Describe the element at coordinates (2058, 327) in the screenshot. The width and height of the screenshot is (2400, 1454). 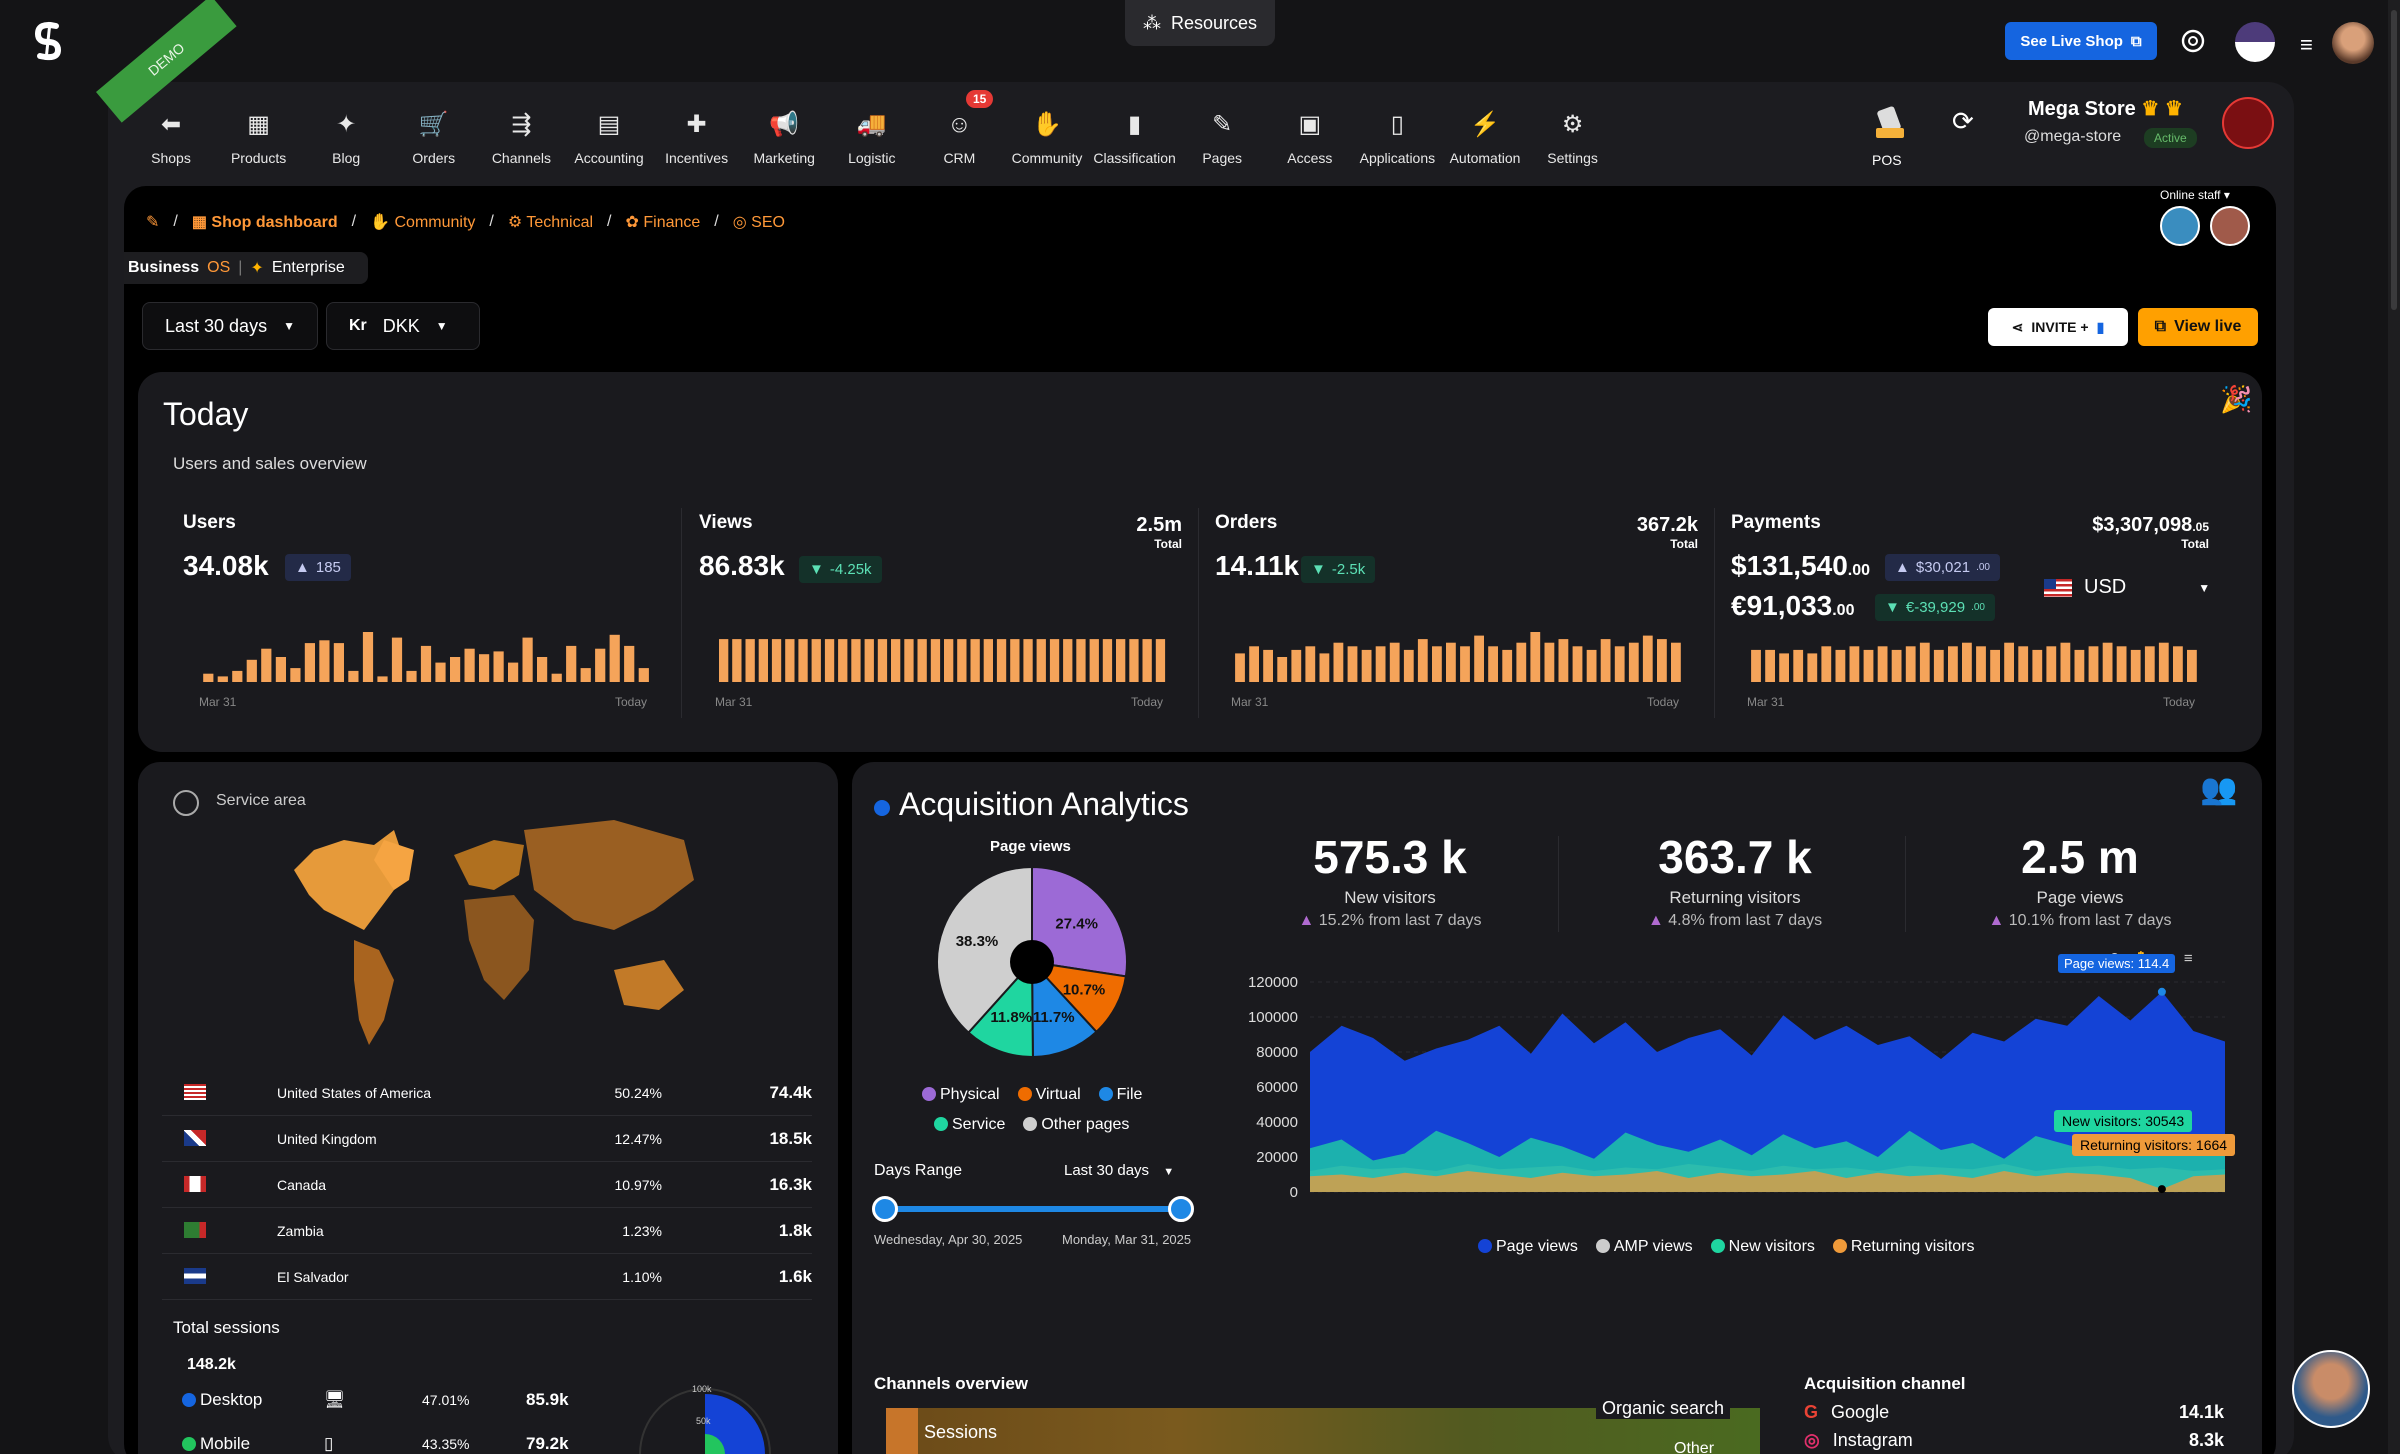
I see `invite-button: ⋖ INVITE + ▮` at that location.